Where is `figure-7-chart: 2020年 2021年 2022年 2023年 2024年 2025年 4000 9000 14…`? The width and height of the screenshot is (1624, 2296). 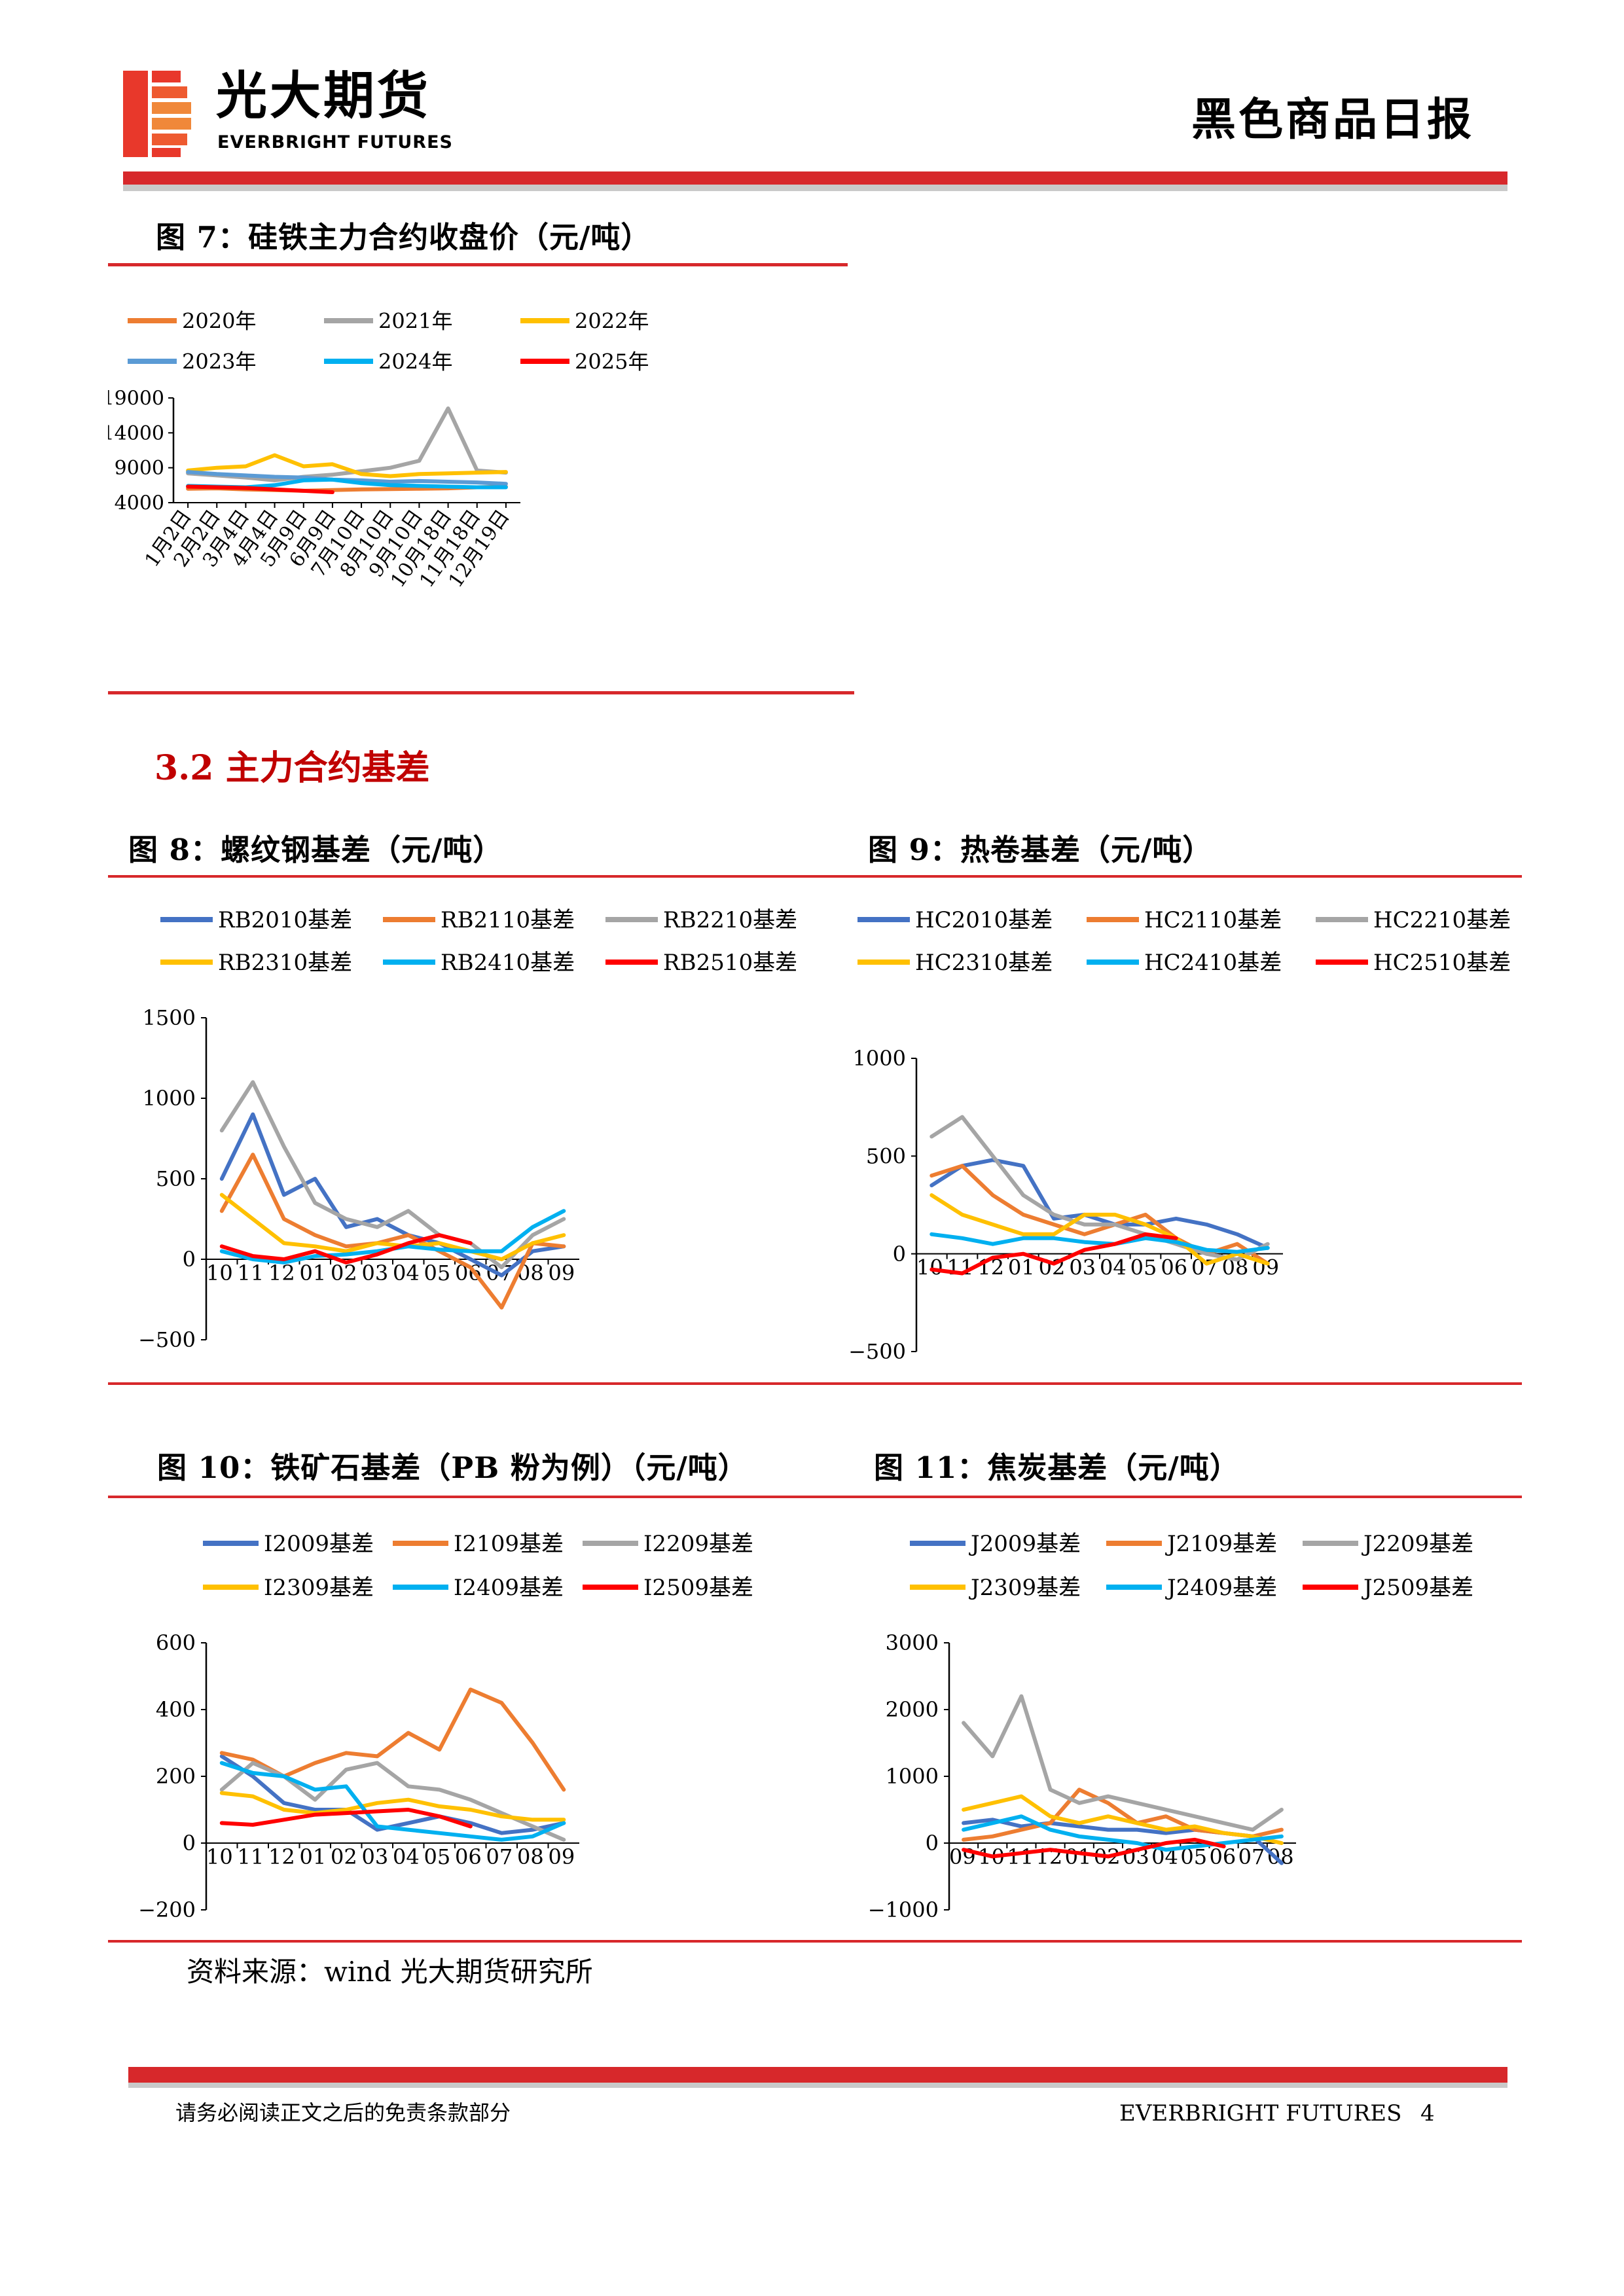
figure-7-chart: 2020年 2021年 2022年 2023年 2024年 2025年 4000 9000 14… is located at coordinates (378, 451).